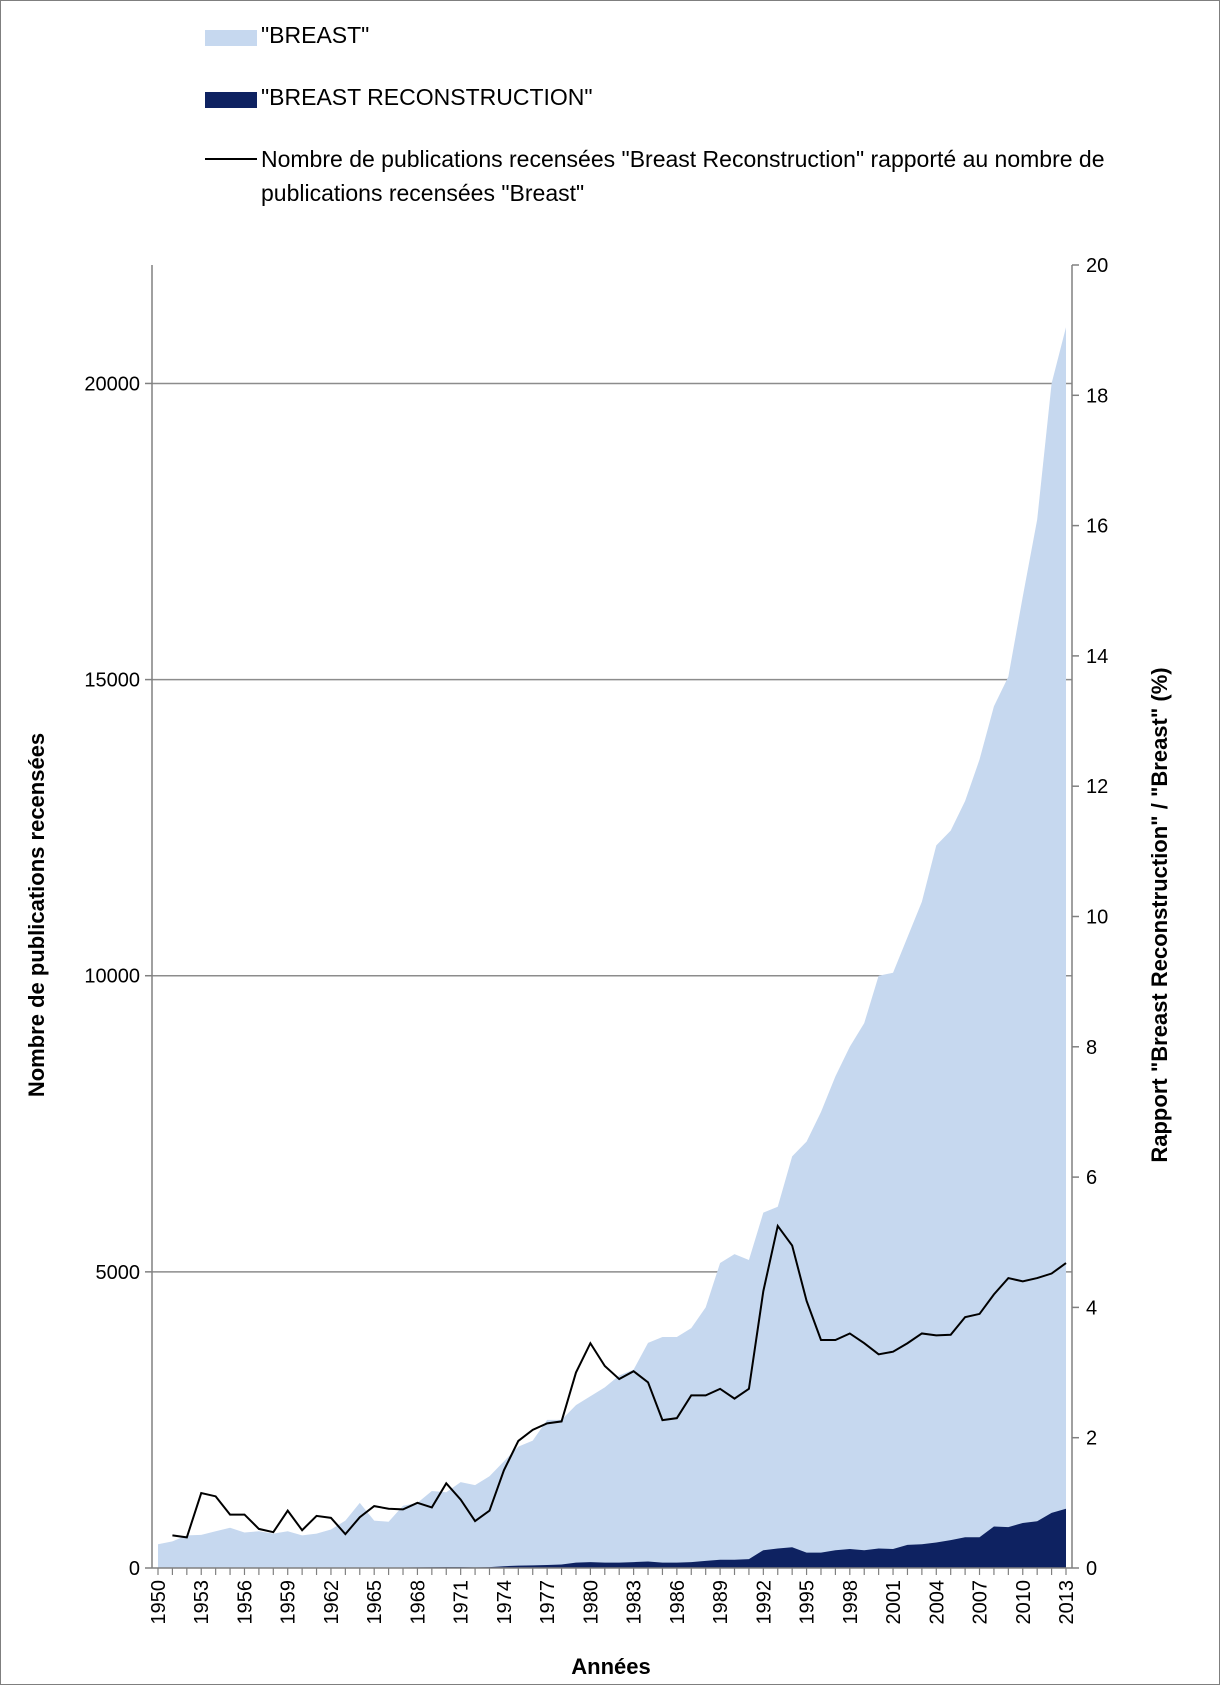 The width and height of the screenshot is (1220, 1685). What do you see at coordinates (1024, 1602) in the screenshot?
I see `x-tick-label: 2010` at bounding box center [1024, 1602].